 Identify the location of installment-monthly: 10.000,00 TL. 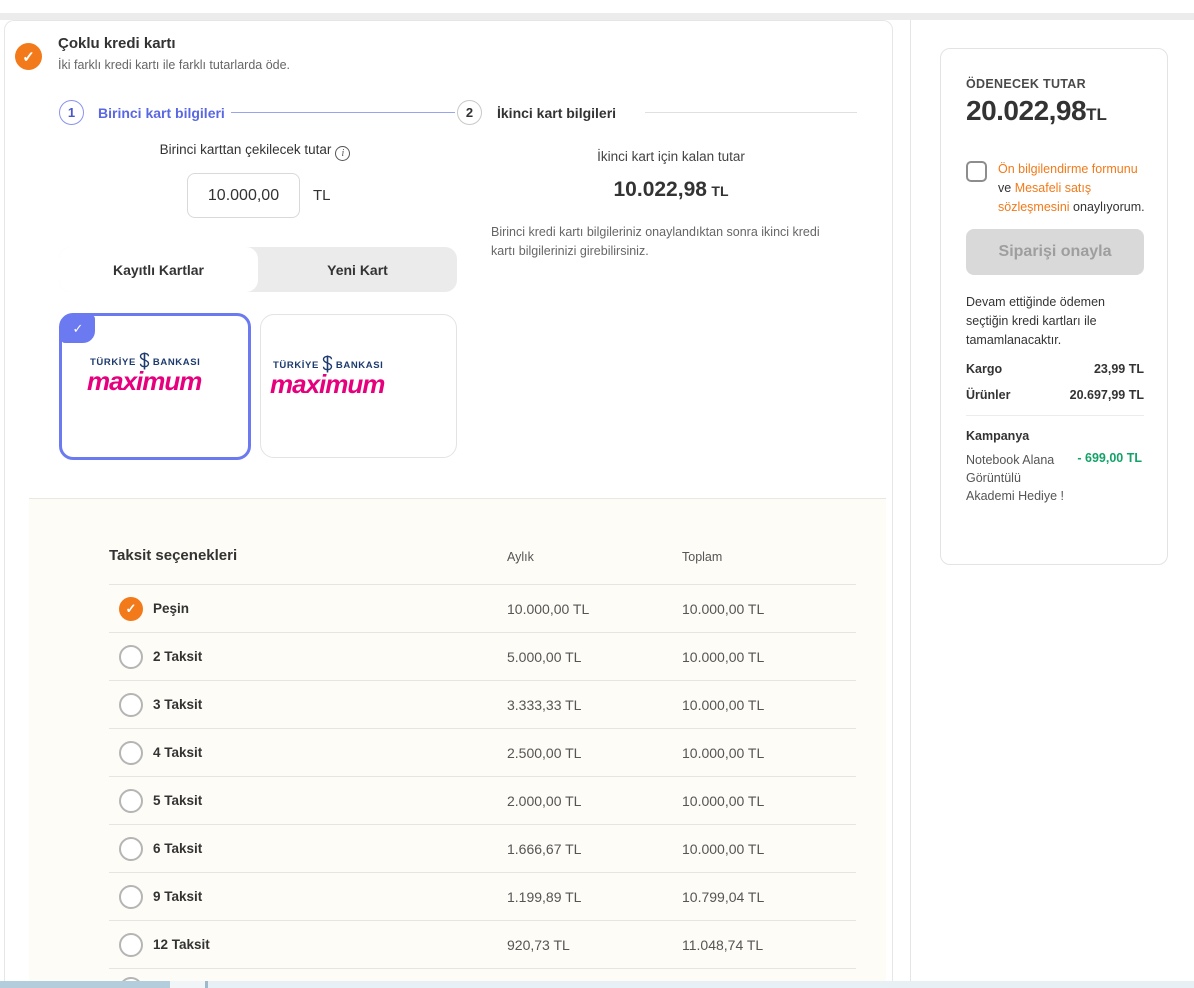
(548, 609).